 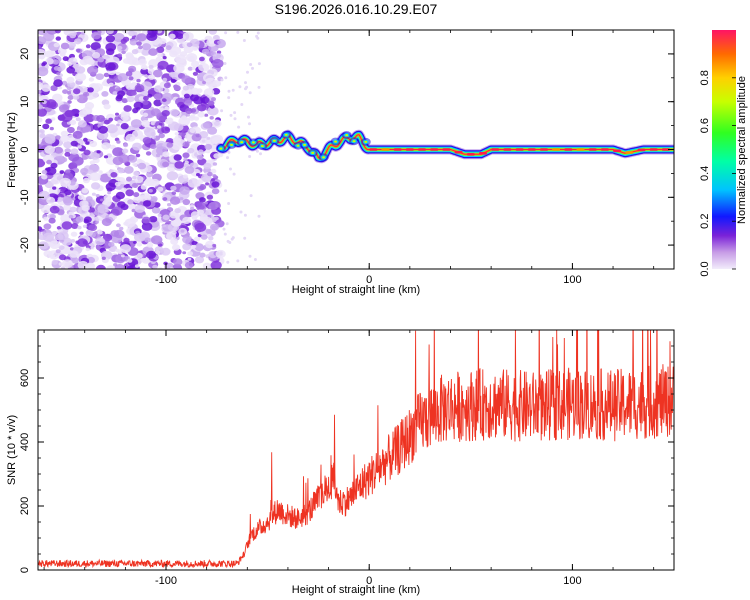 What do you see at coordinates (166, 581) in the screenshot?
I see `snr-x-tick-label: -100` at bounding box center [166, 581].